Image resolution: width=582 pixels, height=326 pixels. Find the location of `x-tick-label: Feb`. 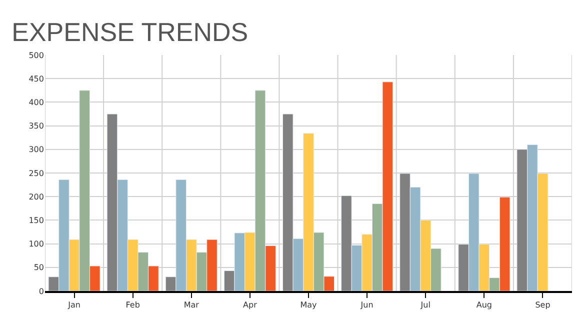

x-tick-label: Feb is located at coordinates (133, 305).